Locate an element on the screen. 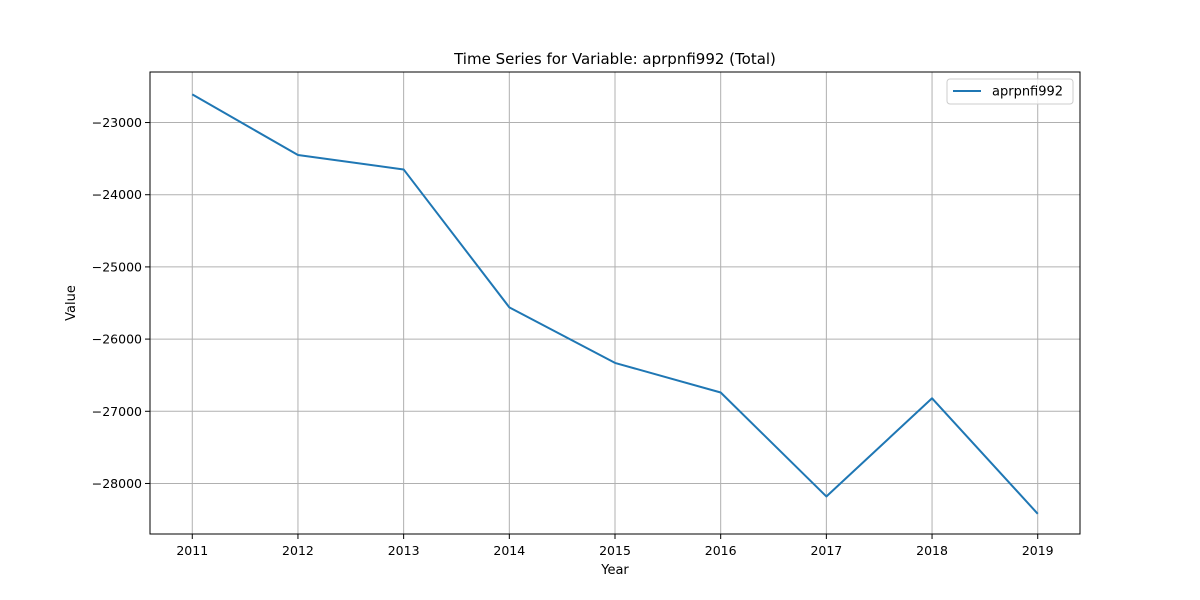 This screenshot has width=1200, height=600. y-tick-label: −23000 is located at coordinates (117, 122).